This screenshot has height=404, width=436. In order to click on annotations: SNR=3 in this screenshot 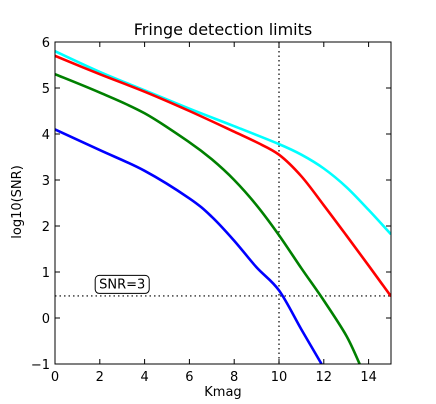, I will do `click(122, 284)`.